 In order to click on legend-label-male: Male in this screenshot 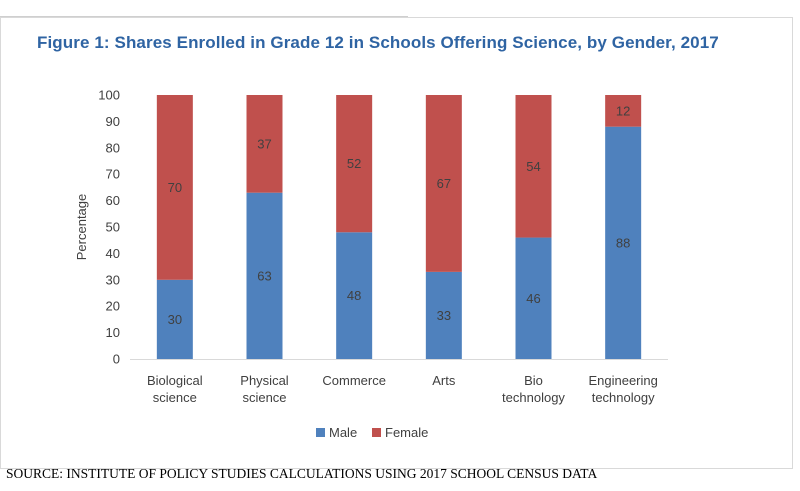, I will do `click(343, 432)`.